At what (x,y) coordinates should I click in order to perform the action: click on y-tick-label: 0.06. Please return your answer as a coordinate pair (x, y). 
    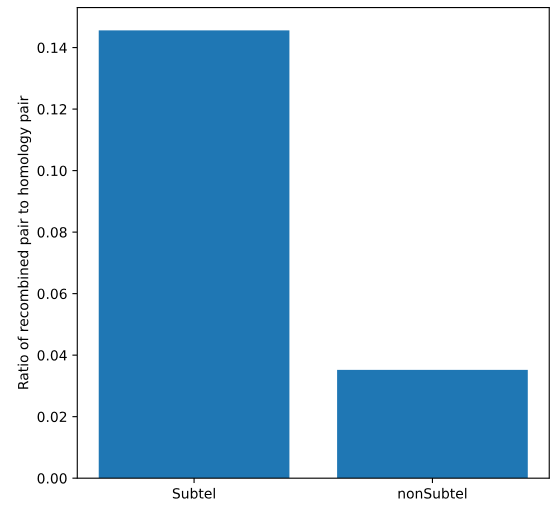
    Looking at the image, I should click on (52, 294).